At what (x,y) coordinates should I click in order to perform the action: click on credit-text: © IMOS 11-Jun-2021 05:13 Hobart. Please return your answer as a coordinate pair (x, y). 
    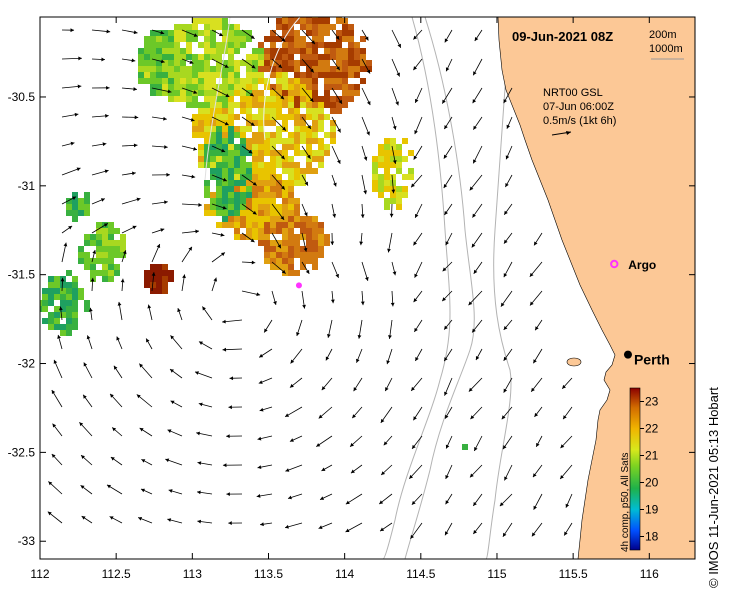
    Looking at the image, I should click on (713, 487).